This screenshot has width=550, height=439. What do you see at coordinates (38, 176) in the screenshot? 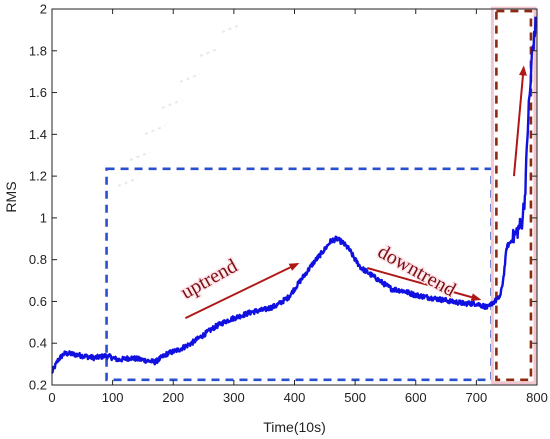
I see `y-tick-label: 1.2` at bounding box center [38, 176].